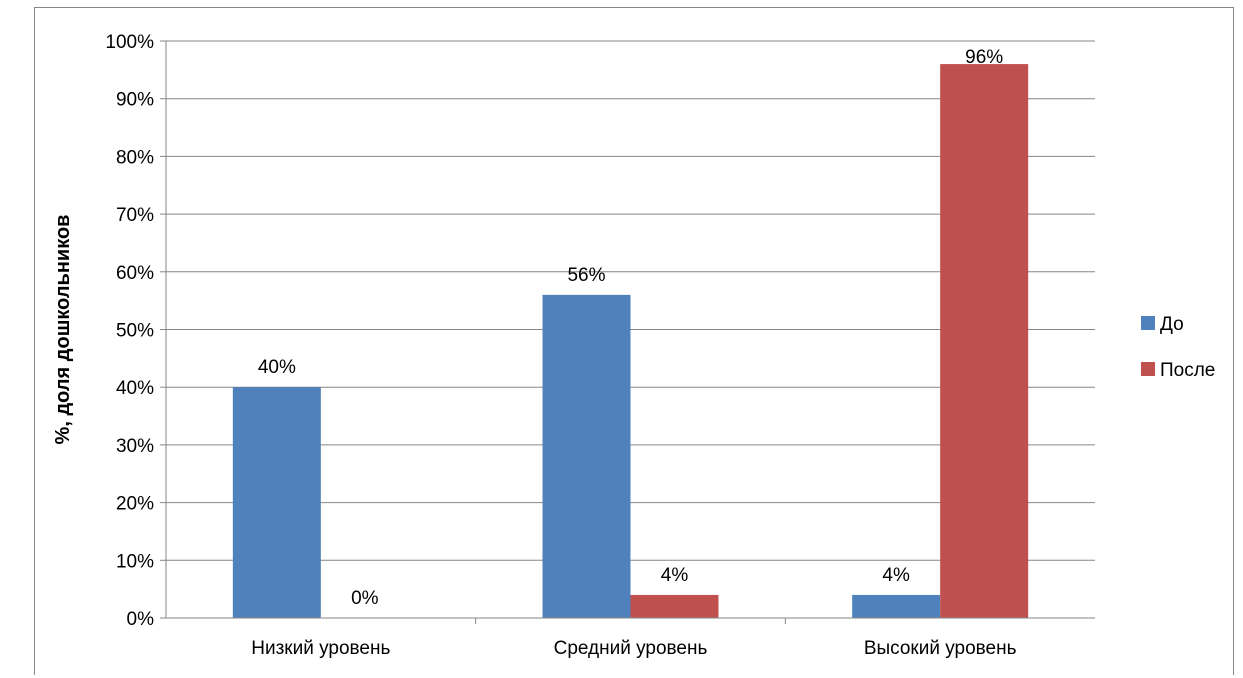 Image resolution: width=1243 pixels, height=678 pixels. Describe the element at coordinates (129, 42) in the screenshot. I see `y-tick-label: 100%` at that location.